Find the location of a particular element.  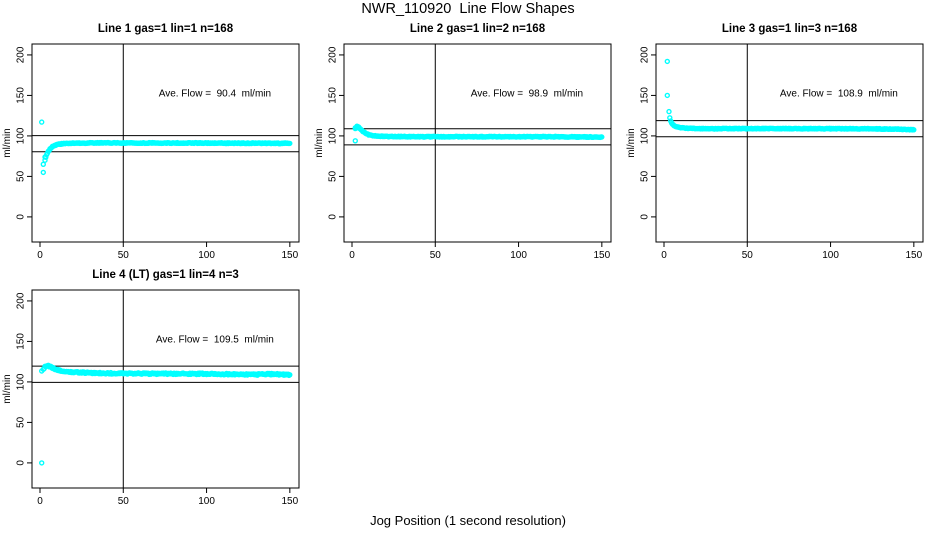

avg-flow-annotation: Ave. Flow = 98.9 ml/min is located at coordinates (527, 93).